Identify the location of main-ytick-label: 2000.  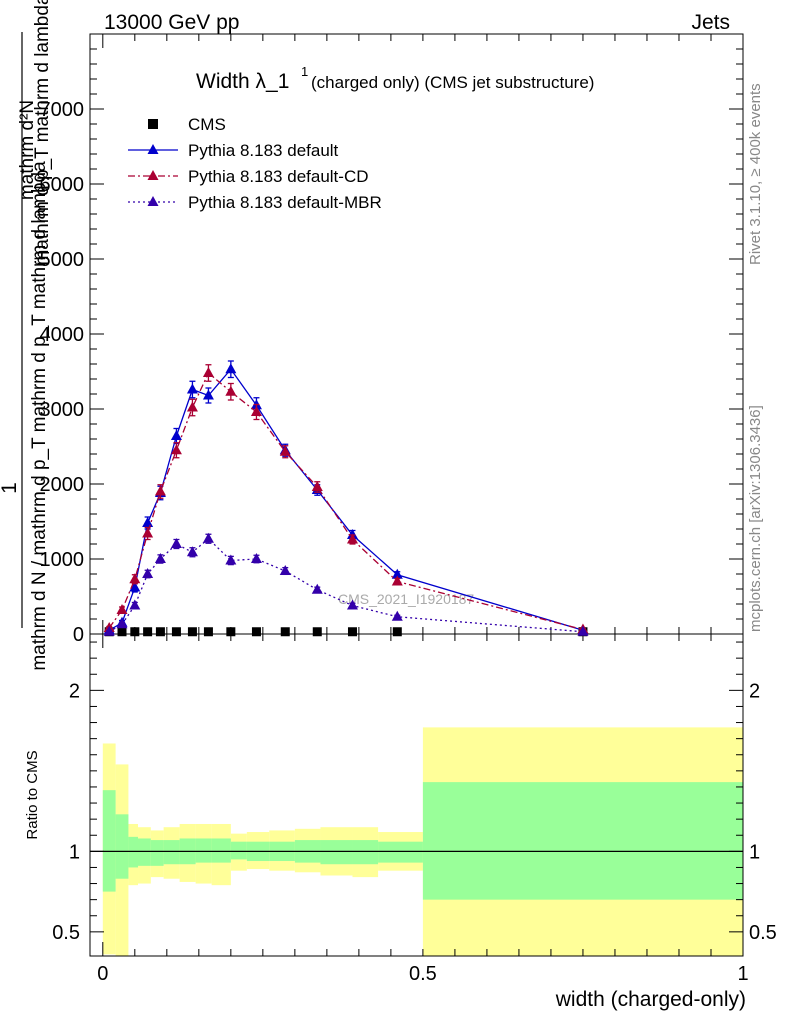
(62, 485).